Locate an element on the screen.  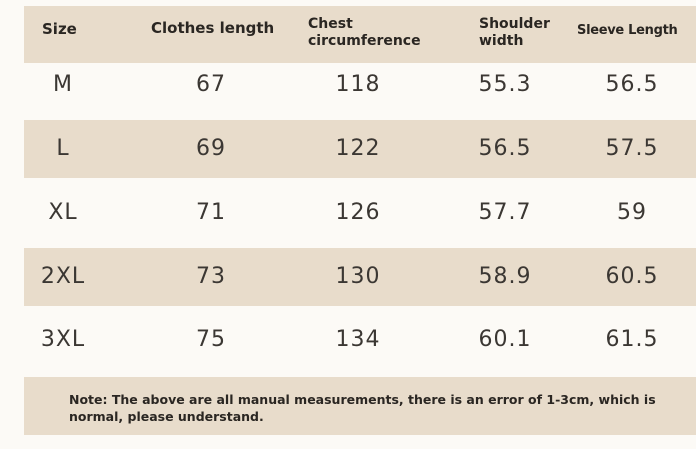
header-clothes-length: Clothes length is located at coordinates (213, 28).